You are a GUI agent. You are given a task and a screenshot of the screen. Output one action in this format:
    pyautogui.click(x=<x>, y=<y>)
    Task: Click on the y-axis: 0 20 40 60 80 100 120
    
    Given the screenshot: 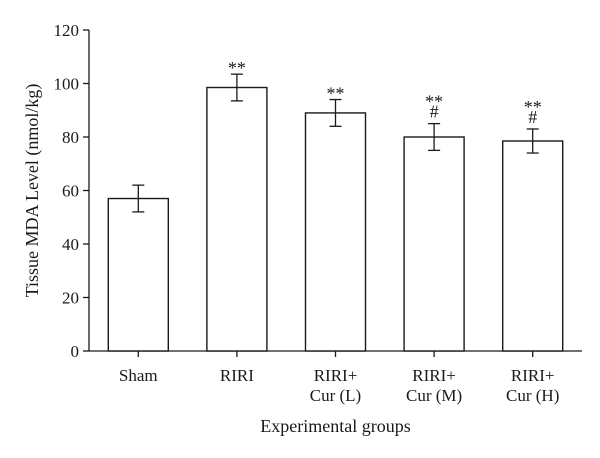 What is the action you would take?
    pyautogui.click(x=72, y=191)
    